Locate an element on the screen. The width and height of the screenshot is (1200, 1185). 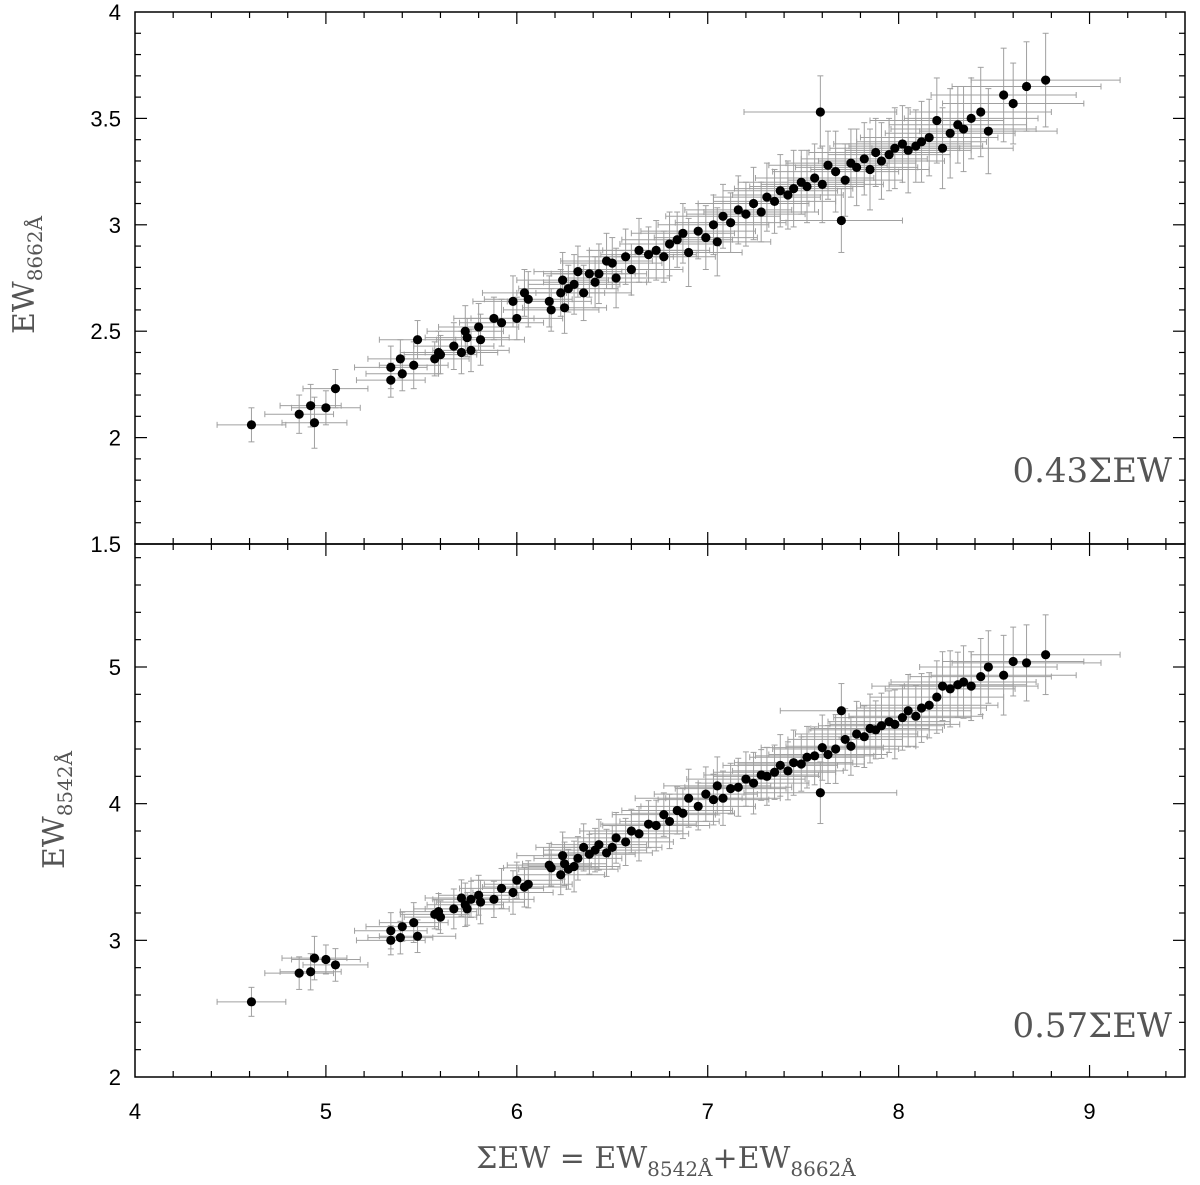
bottom-y-axis-title-main: EW is located at coordinates (54, 842).